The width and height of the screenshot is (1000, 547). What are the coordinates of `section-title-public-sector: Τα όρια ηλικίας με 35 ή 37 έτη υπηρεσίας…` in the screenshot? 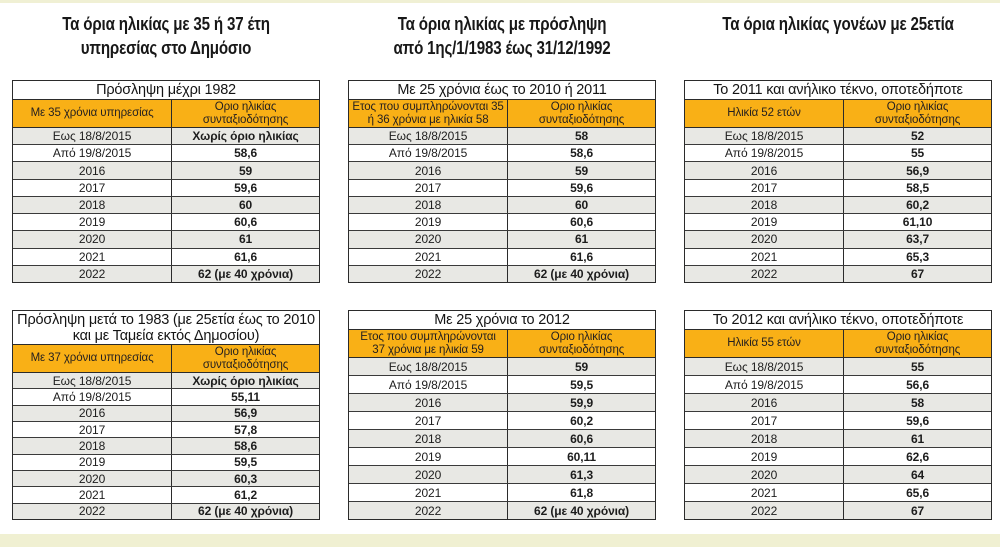 It's located at (166, 36).